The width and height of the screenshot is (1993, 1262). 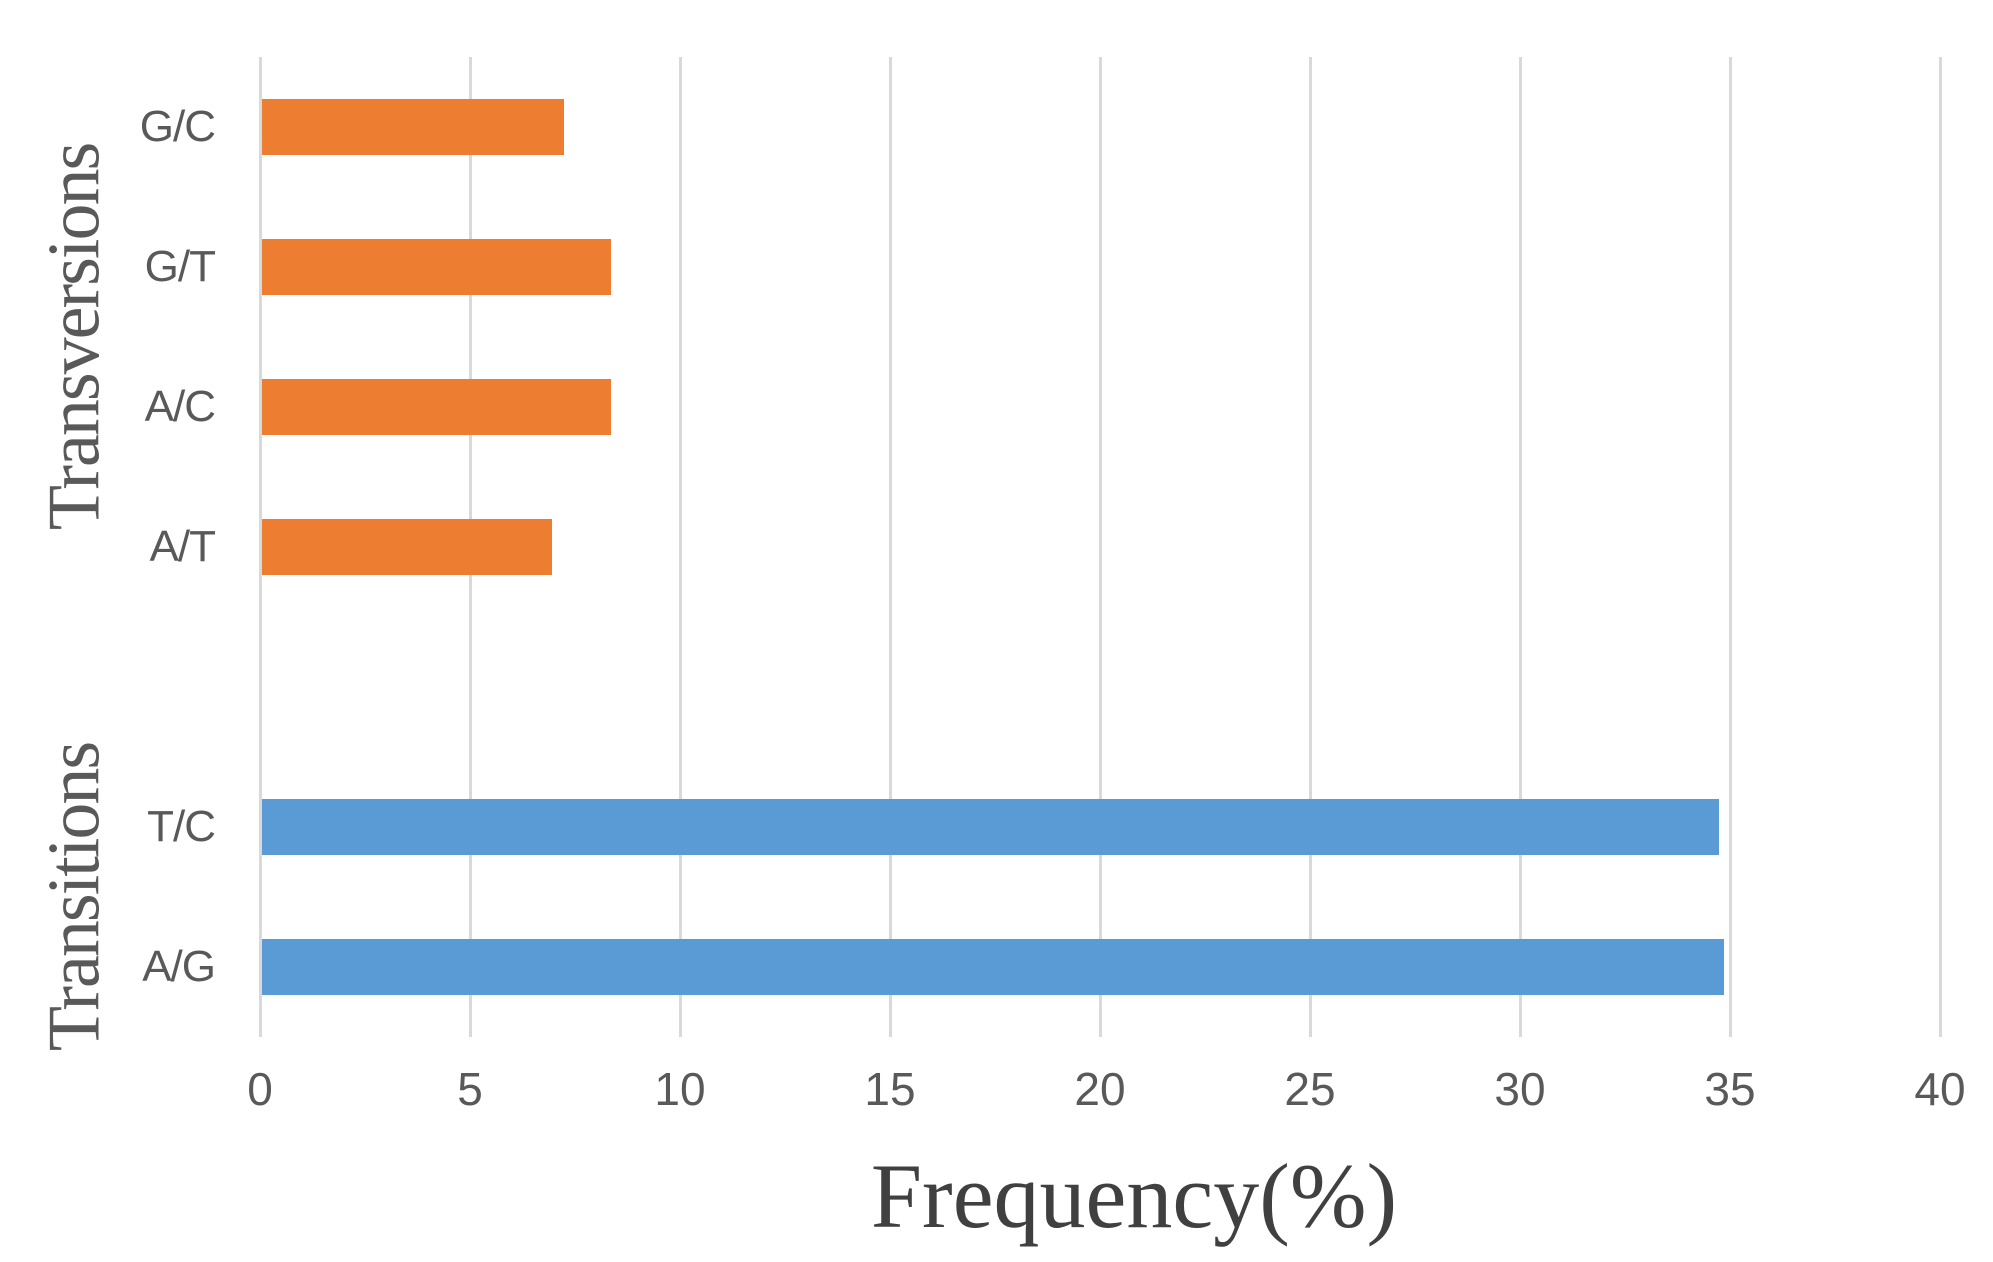 I want to click on bar-A-C, so click(x=436, y=407).